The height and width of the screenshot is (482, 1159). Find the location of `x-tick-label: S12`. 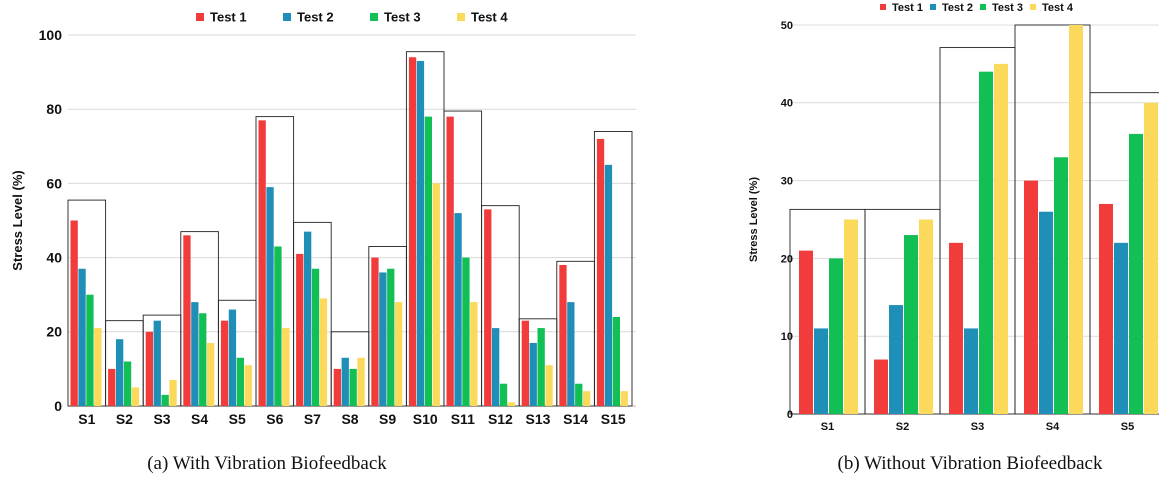

x-tick-label: S12 is located at coordinates (500, 419).